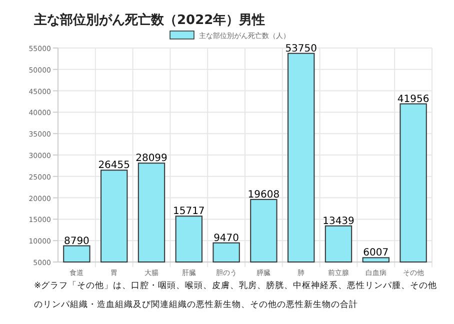 This screenshot has width=454, height=324. I want to click on data-label: 53750, so click(301, 48).